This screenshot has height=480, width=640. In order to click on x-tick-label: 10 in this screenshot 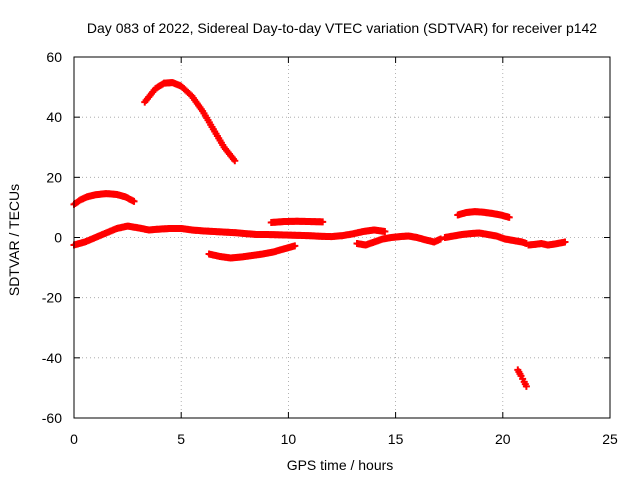, I will do `click(289, 439)`.